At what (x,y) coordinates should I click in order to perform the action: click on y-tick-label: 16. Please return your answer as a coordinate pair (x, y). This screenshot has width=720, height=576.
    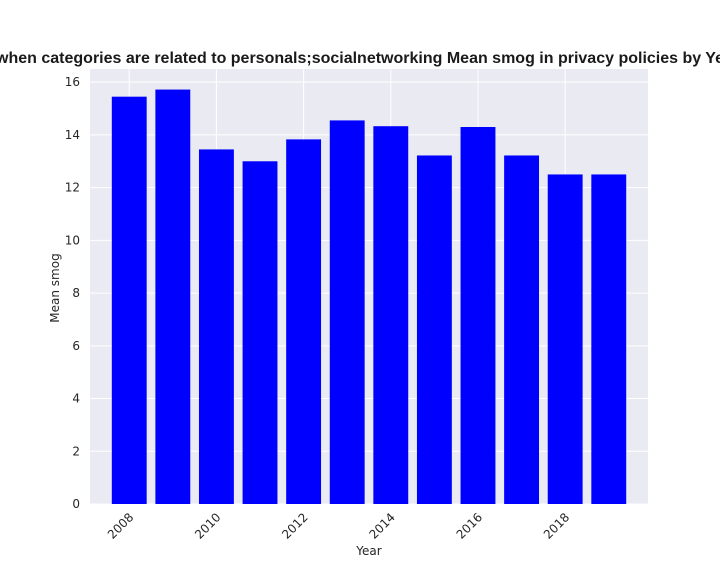
    Looking at the image, I should click on (72, 82).